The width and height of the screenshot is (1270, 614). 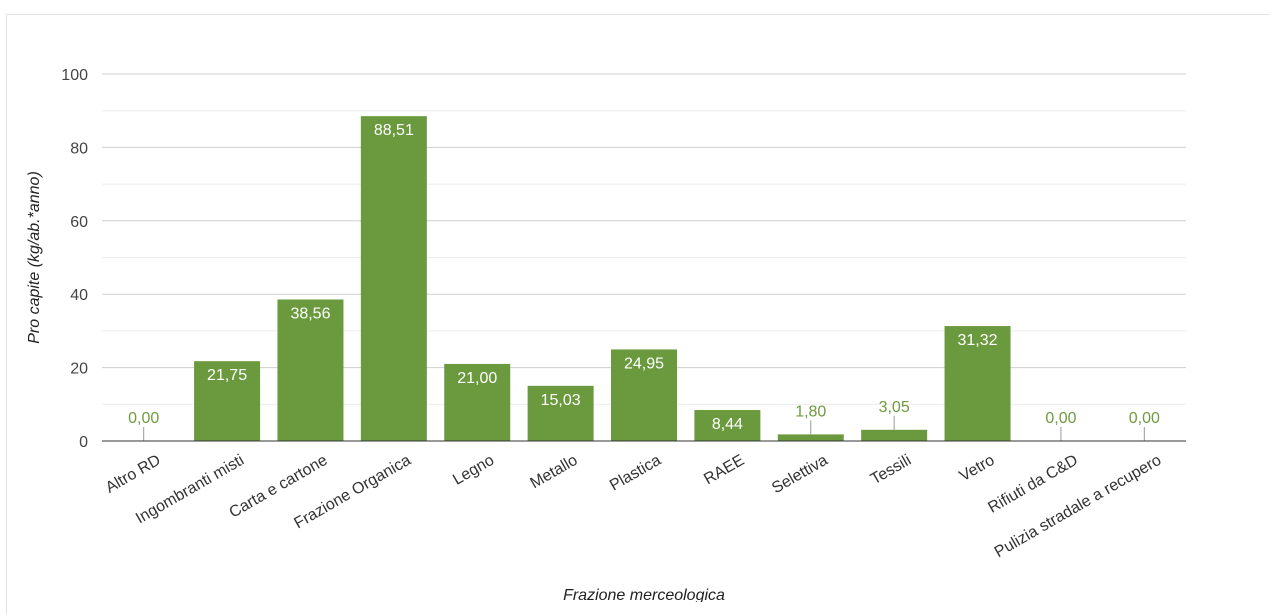 I want to click on x-tick-label: RAEE, so click(x=724, y=470).